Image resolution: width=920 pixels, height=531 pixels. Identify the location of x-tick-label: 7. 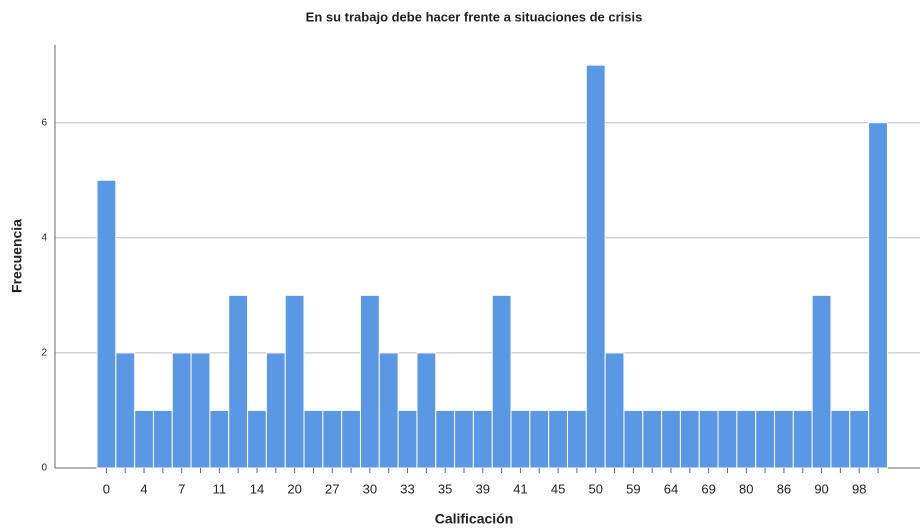
(181, 488).